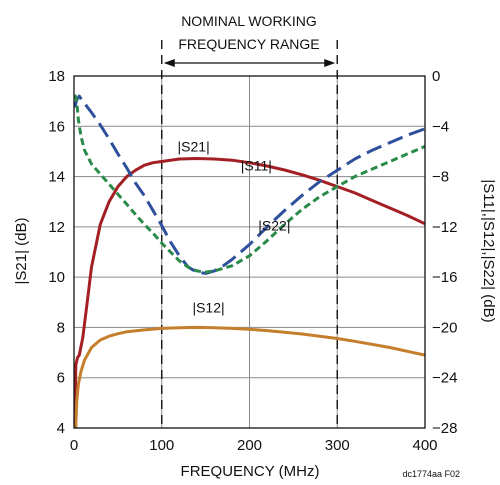  What do you see at coordinates (56, 177) in the screenshot?
I see `y-tick-label-left: 14` at bounding box center [56, 177].